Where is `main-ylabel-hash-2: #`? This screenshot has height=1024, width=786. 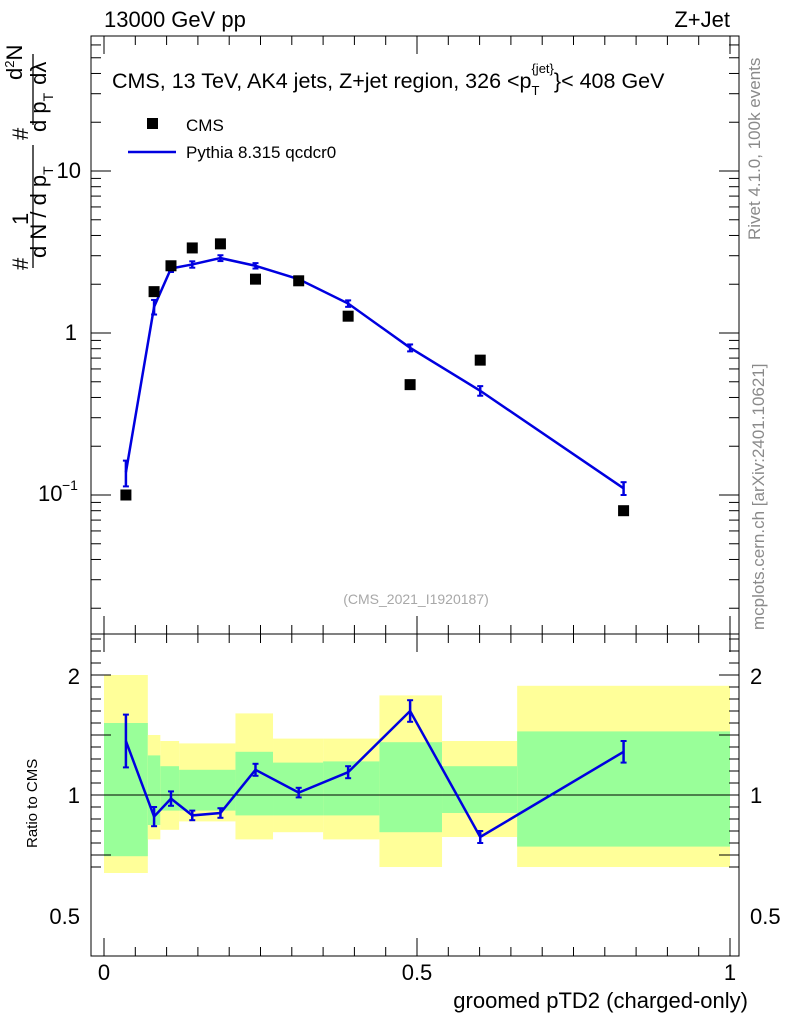 main-ylabel-hash-2: # is located at coordinates (20, 133).